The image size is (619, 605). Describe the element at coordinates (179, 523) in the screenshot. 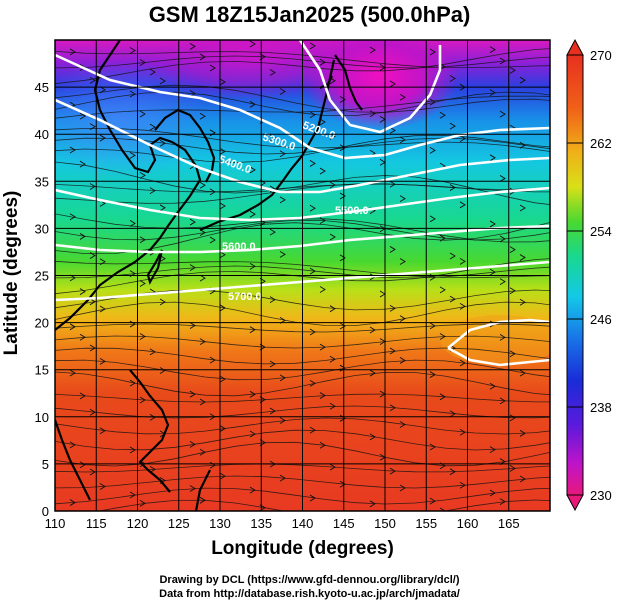

I see `x-tick-label: 125` at that location.